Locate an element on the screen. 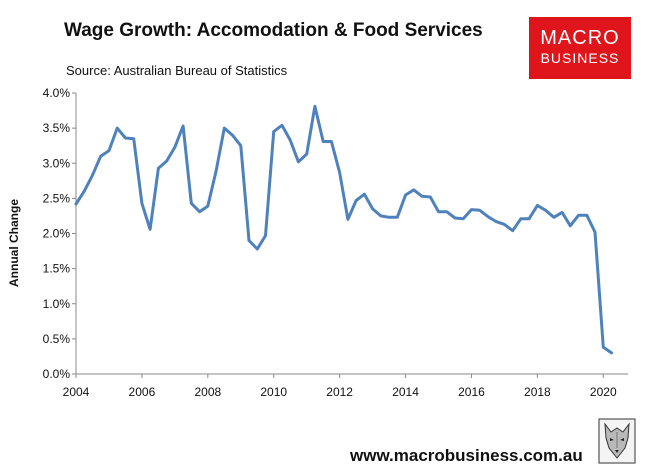 This screenshot has width=660, height=470. logo-line-2: BUSINESS is located at coordinates (580, 58).